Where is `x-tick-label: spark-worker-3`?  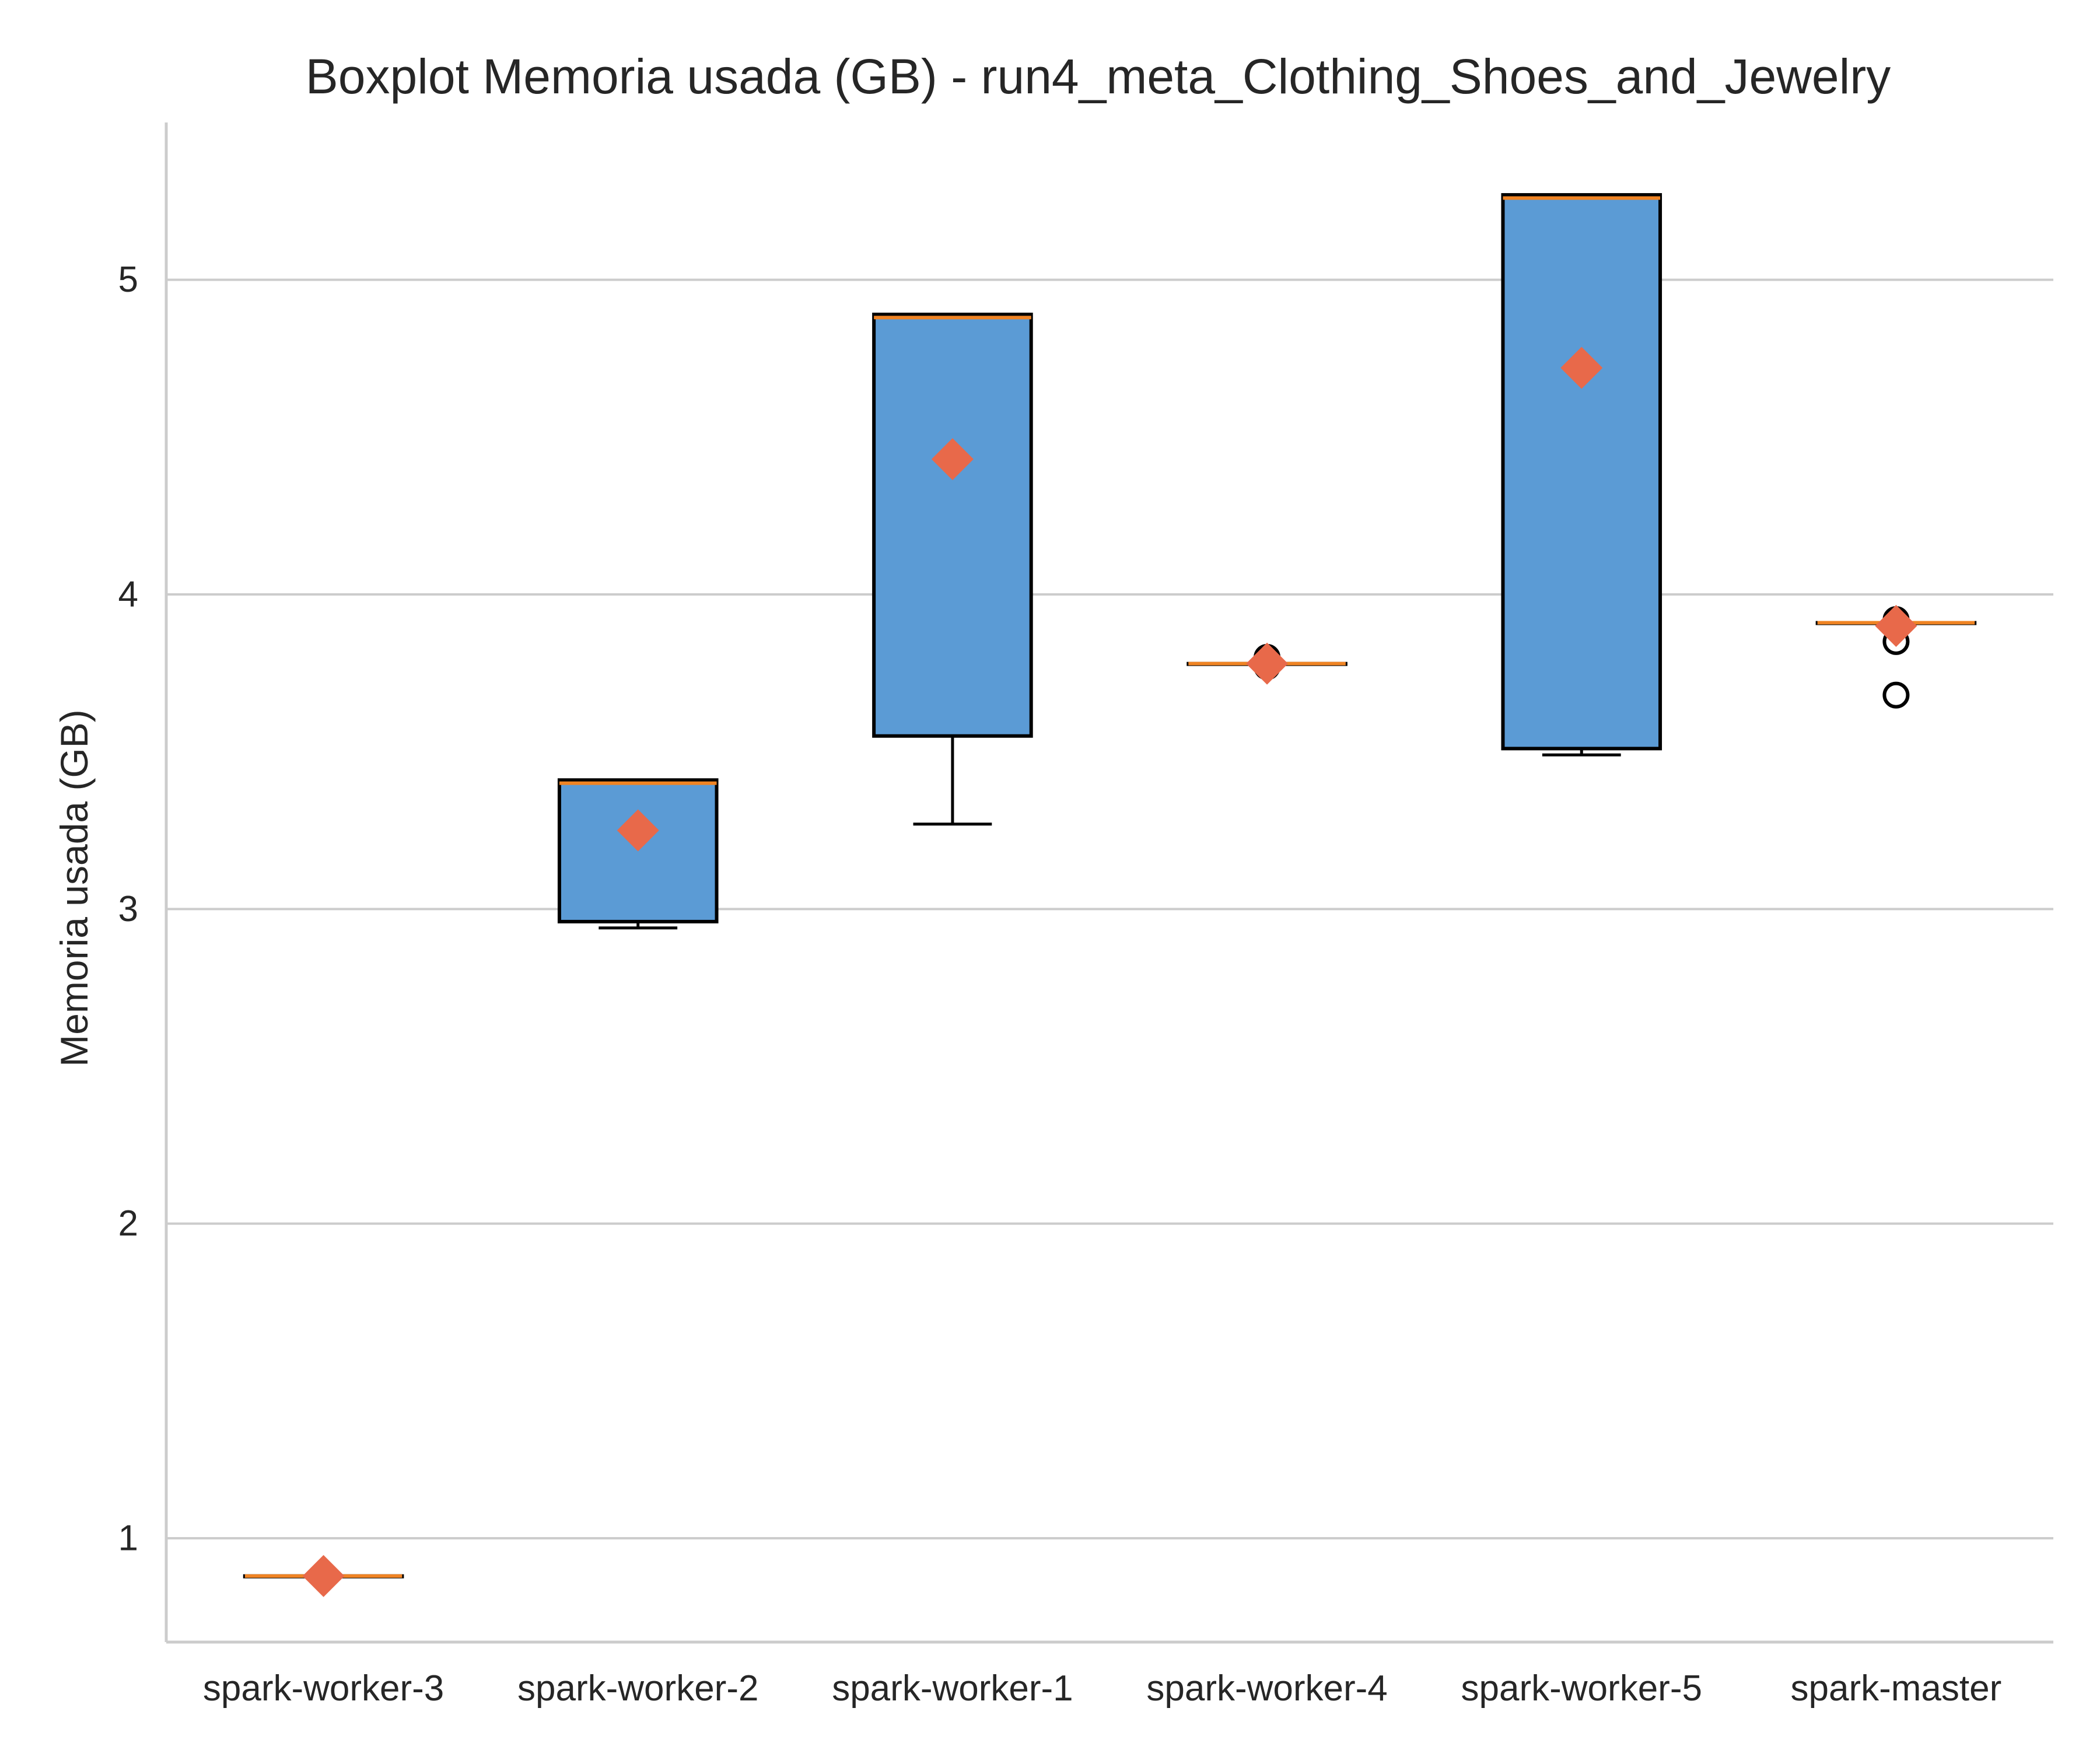 x-tick-label: spark-worker-3 is located at coordinates (323, 1688).